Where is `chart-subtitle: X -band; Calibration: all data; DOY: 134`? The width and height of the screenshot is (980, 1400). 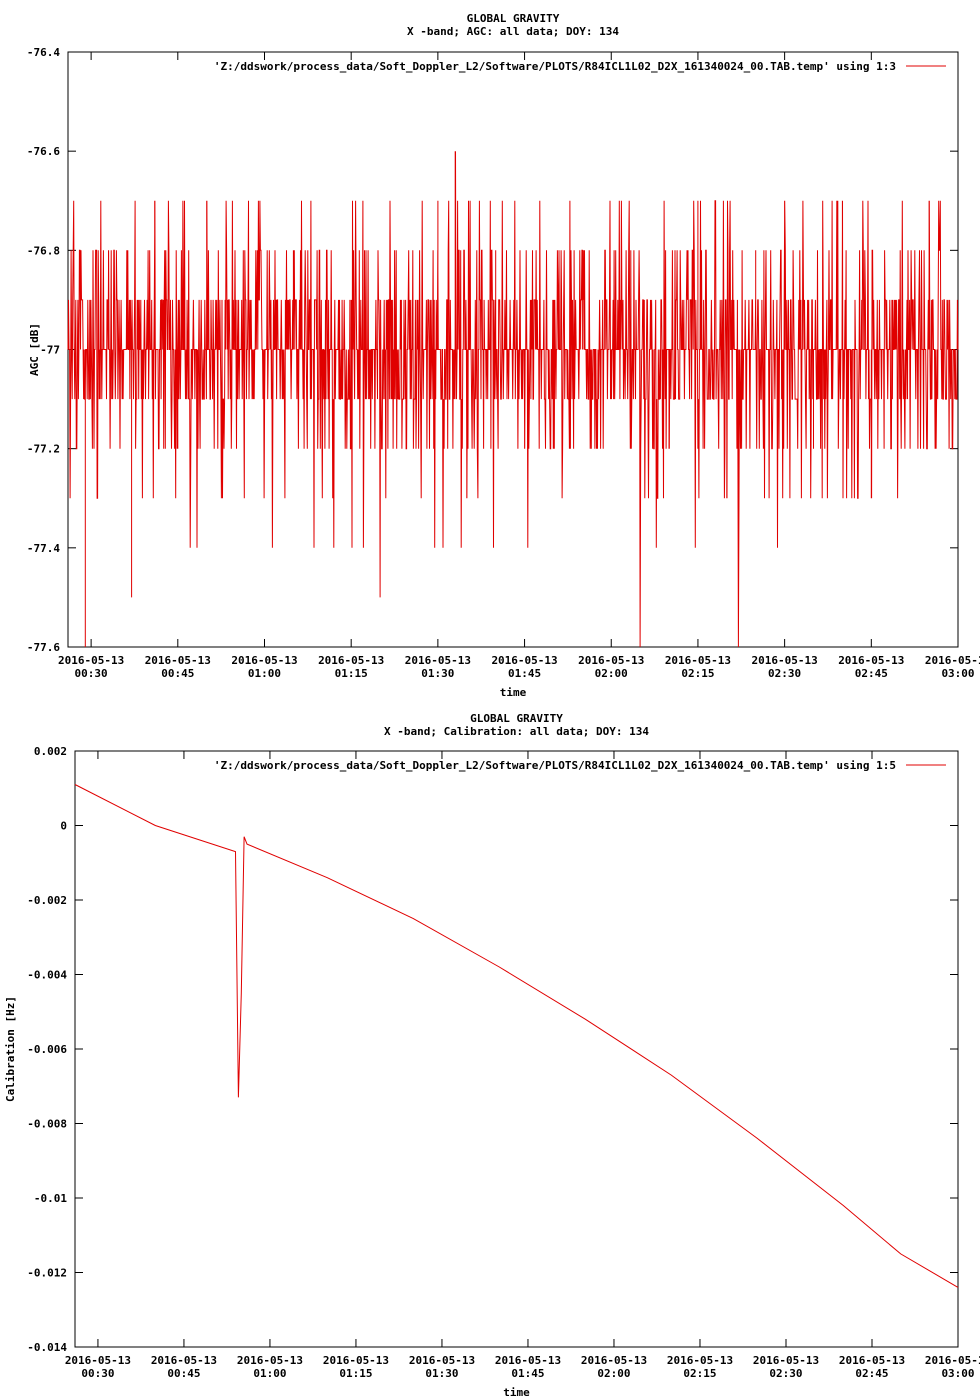 chart-subtitle: X -band; Calibration: all data; DOY: 134 is located at coordinates (516, 731).